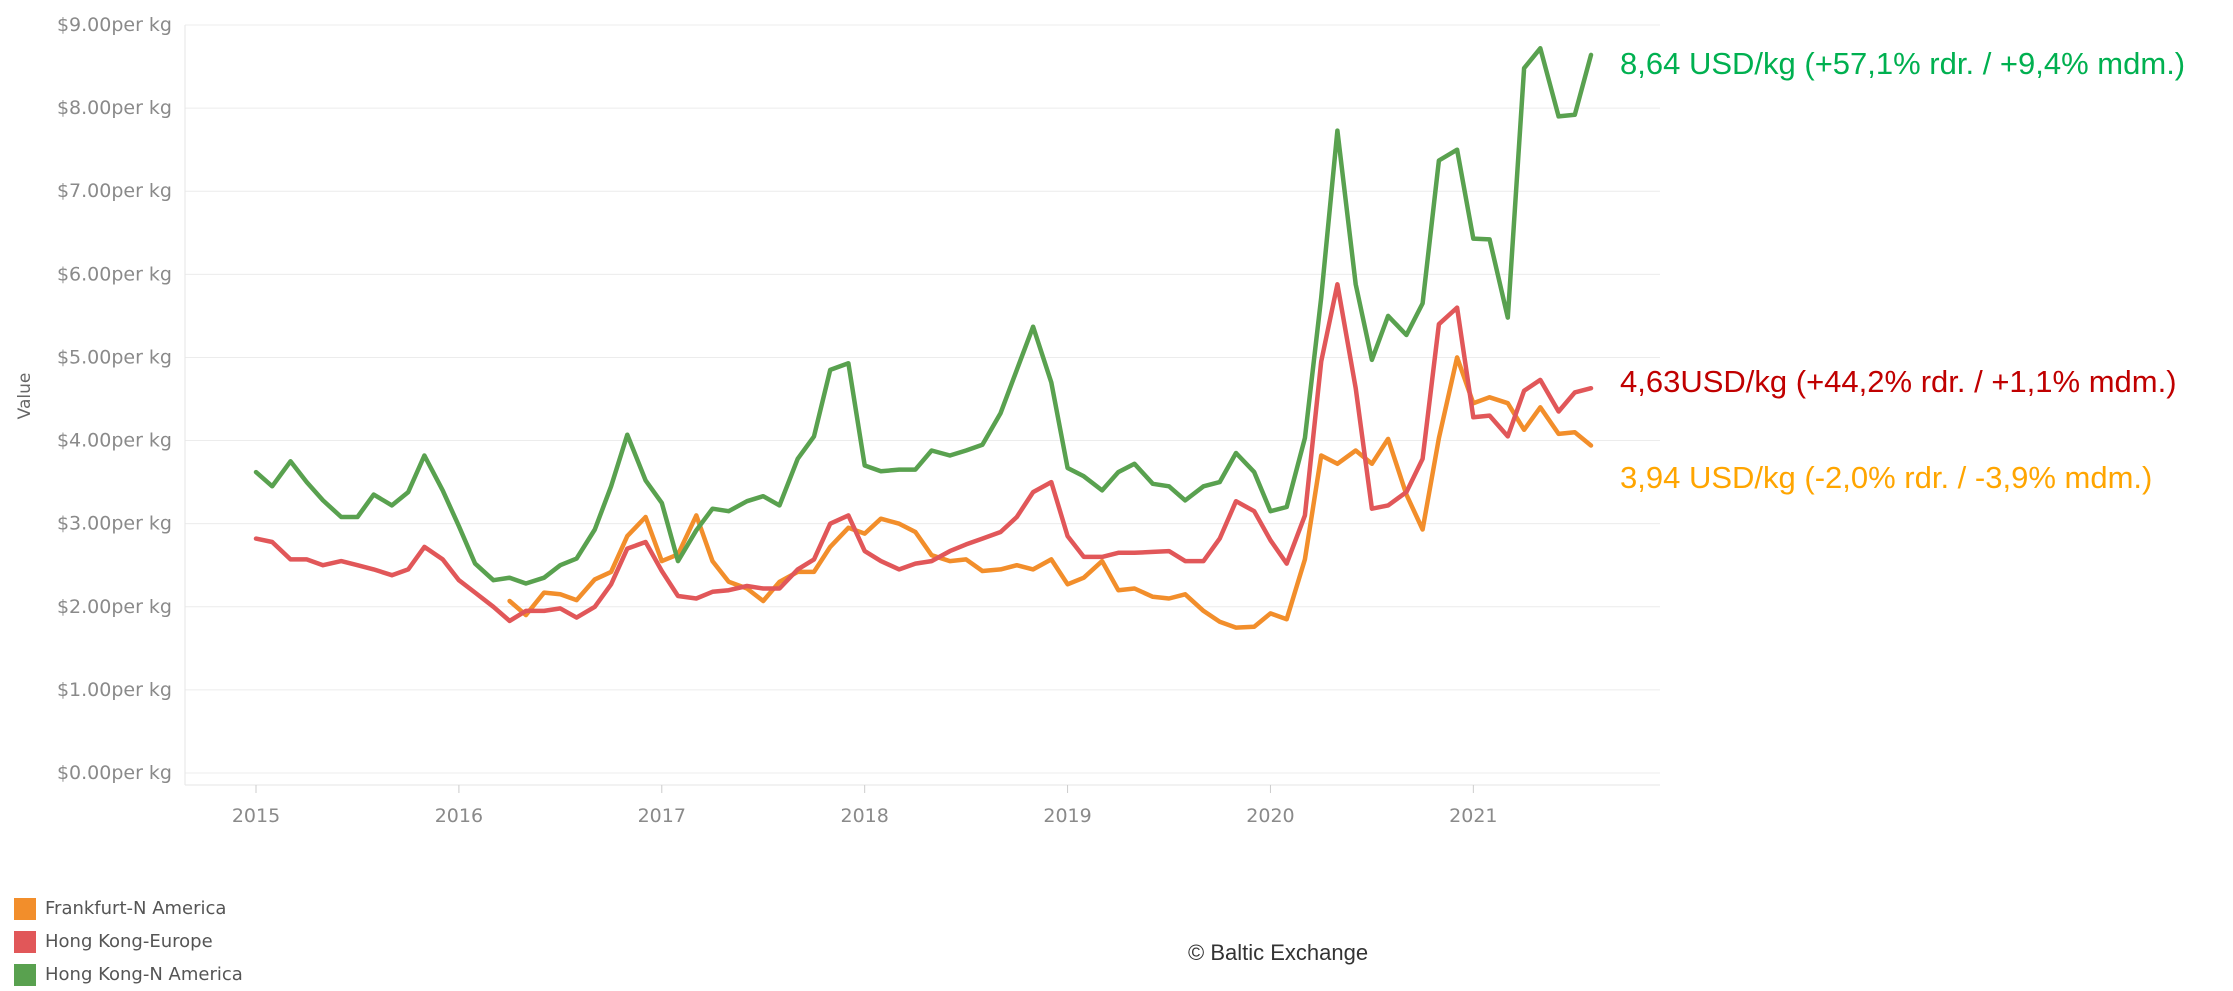  I want to click on x-tick-label: 2015, so click(256, 816).